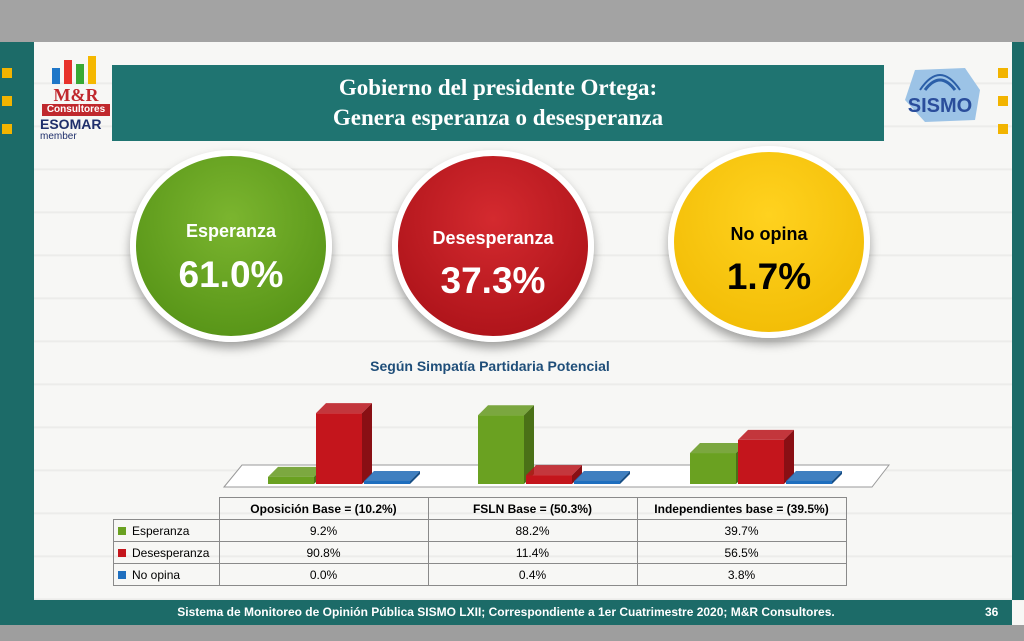 The image size is (1024, 641). I want to click on table-cell: 39.7%, so click(741, 530).